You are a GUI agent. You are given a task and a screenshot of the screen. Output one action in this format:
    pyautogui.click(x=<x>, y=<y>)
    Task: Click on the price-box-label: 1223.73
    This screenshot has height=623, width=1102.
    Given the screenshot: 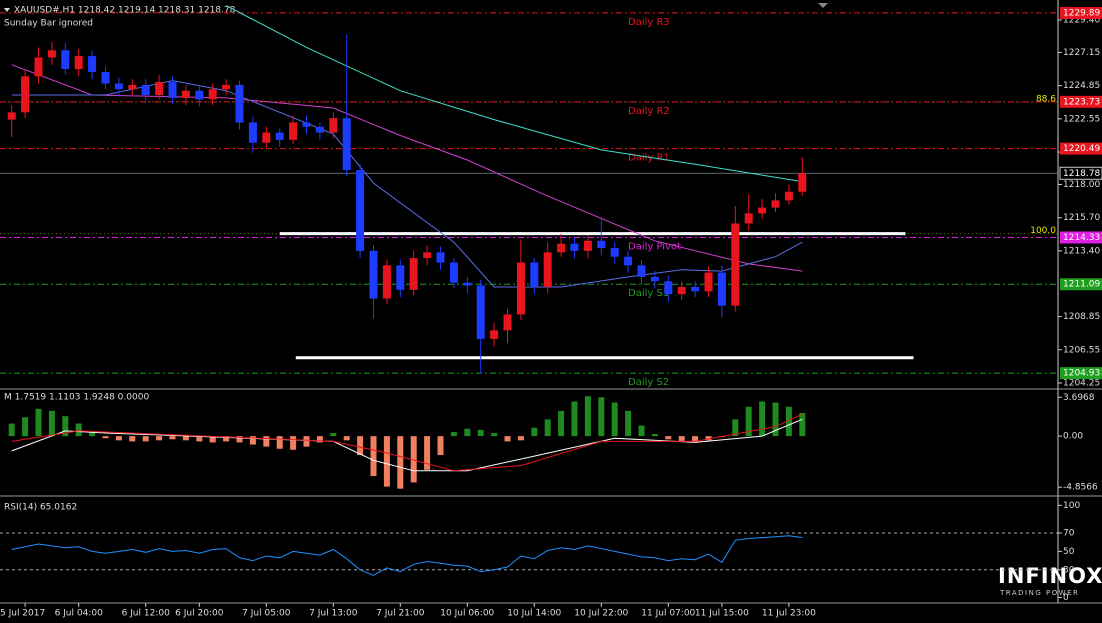 What is the action you would take?
    pyautogui.click(x=1081, y=102)
    